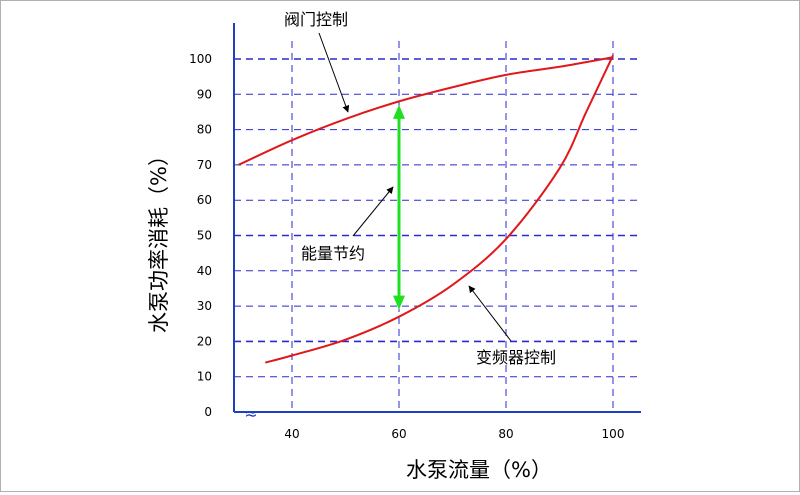 The width and height of the screenshot is (800, 495). What do you see at coordinates (399, 302) in the screenshot?
I see `energy-saving-arrow-head-bottom` at bounding box center [399, 302].